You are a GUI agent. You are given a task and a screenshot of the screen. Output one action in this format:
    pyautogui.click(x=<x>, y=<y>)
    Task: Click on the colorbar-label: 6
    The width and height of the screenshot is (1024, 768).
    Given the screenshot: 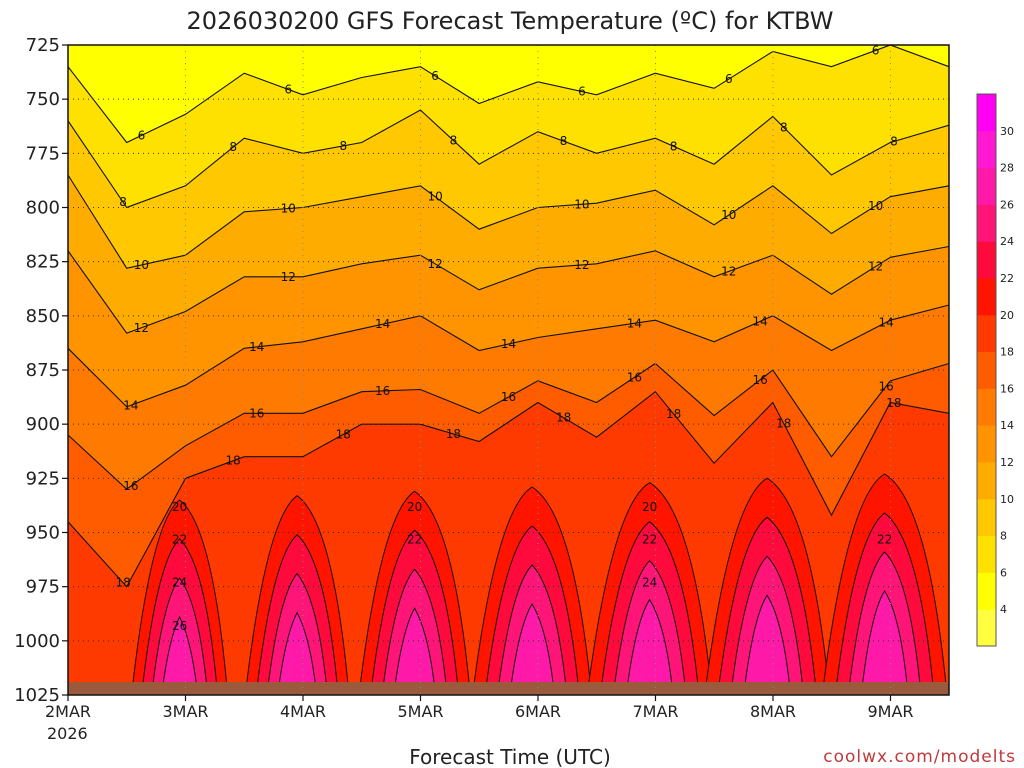 What is the action you would take?
    pyautogui.click(x=1003, y=572)
    